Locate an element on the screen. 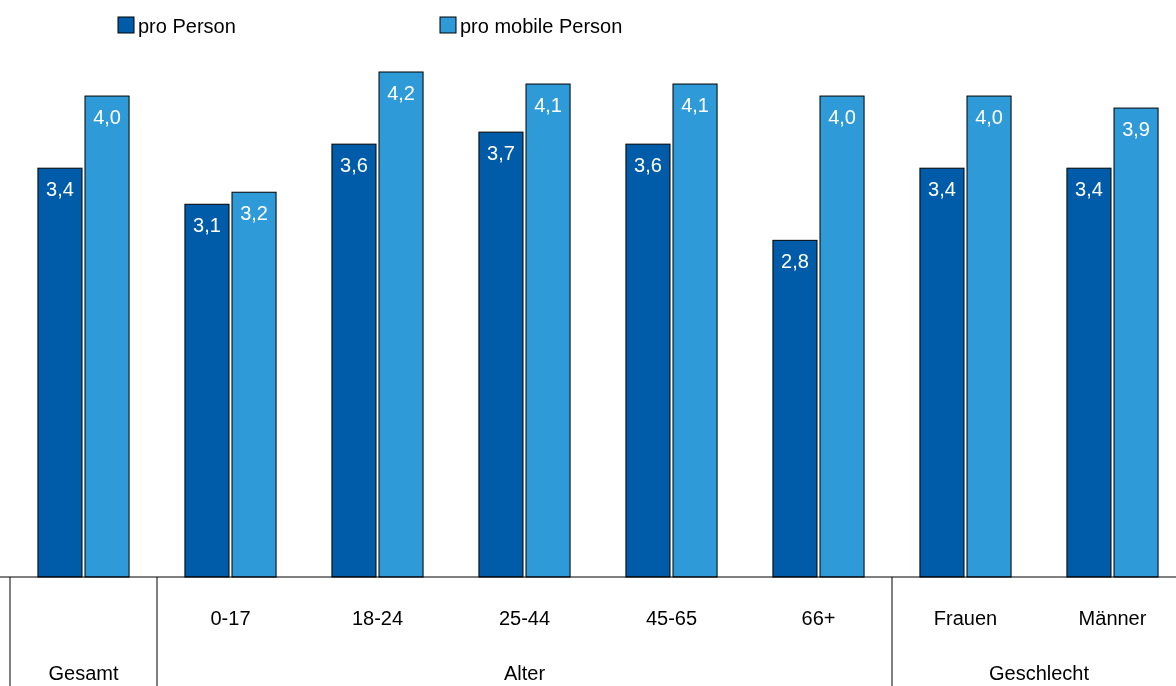 The width and height of the screenshot is (1176, 686). data-label: 3,7 is located at coordinates (501, 153).